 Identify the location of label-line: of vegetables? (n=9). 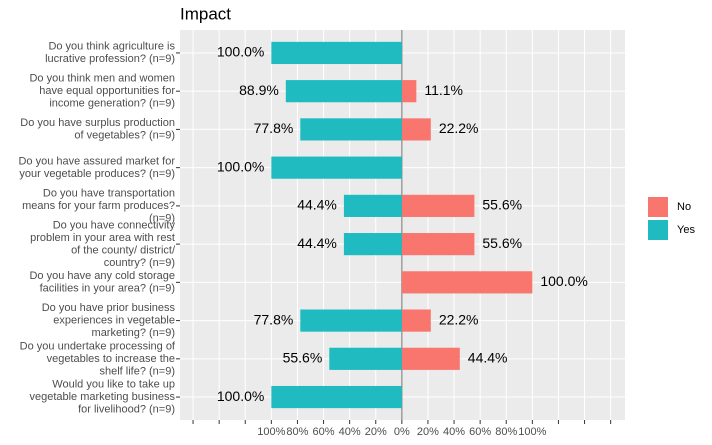
(124, 136).